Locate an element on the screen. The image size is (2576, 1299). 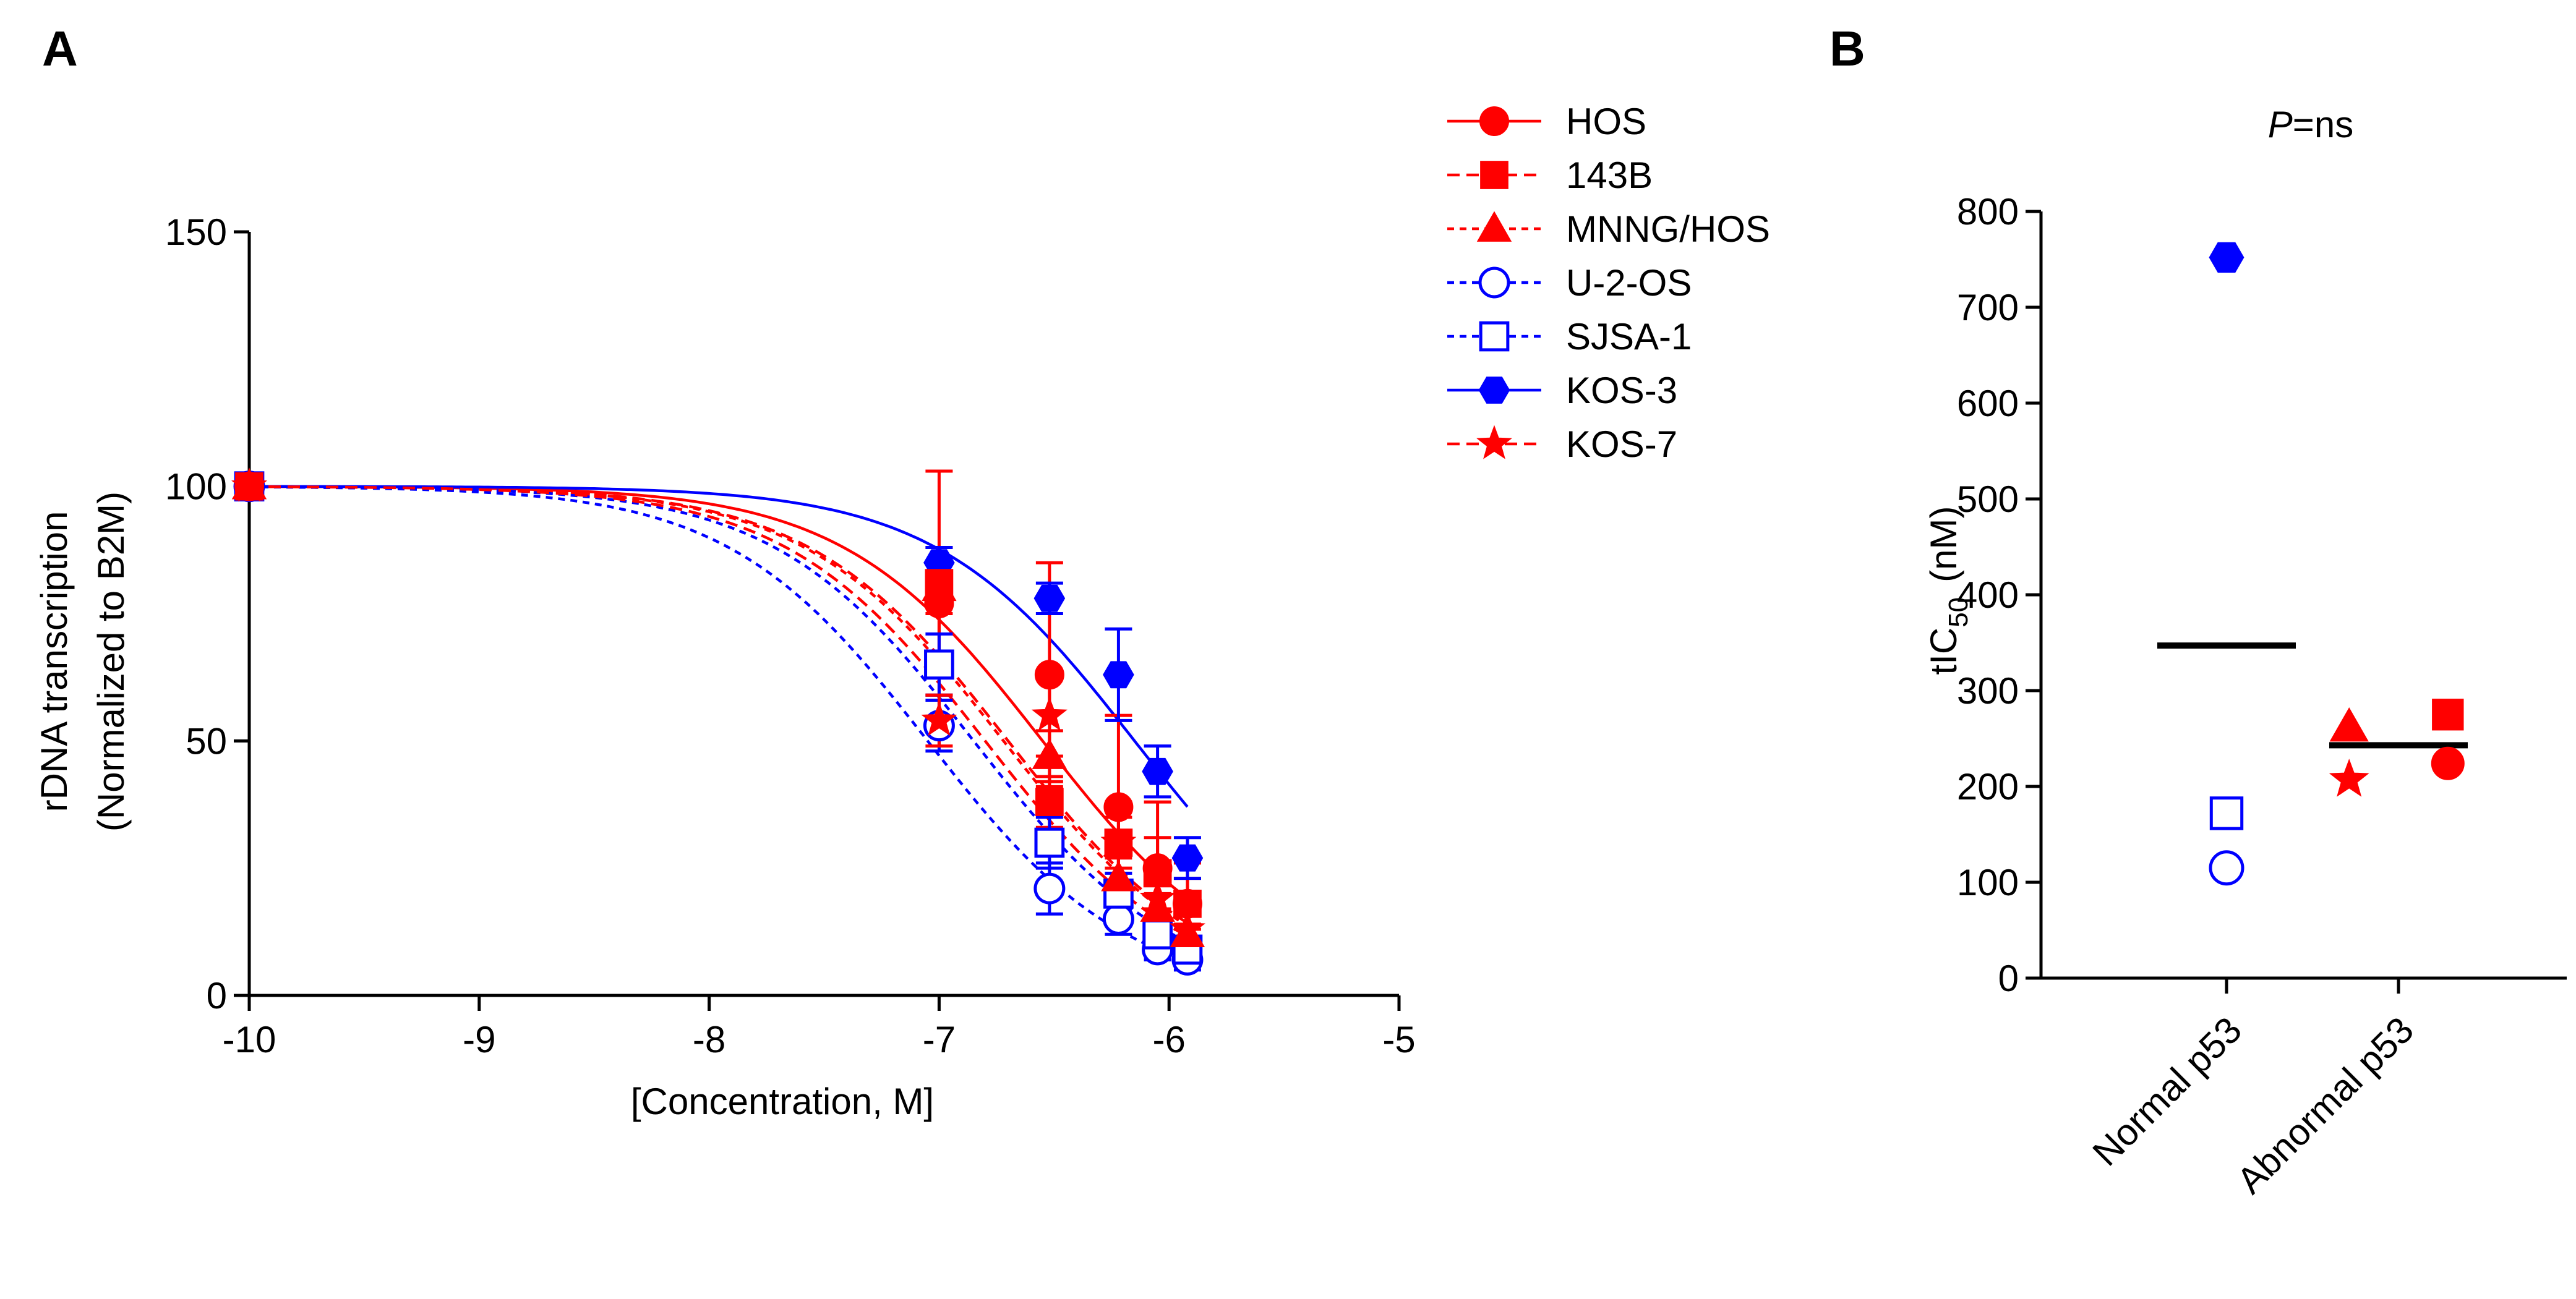
panel-a-x-tick-label: -9 is located at coordinates (479, 1039).